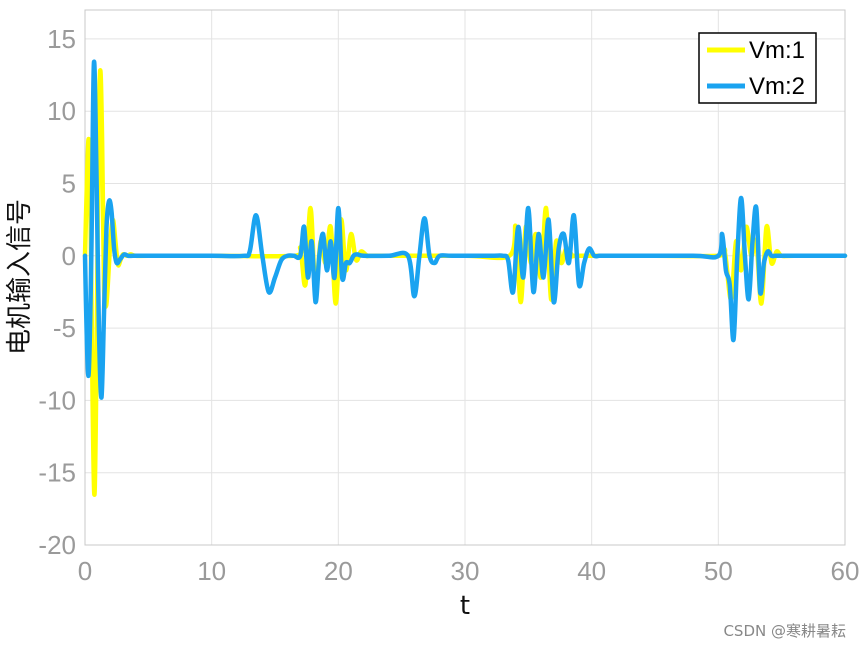 This screenshot has height=649, width=860. Describe the element at coordinates (69, 184) in the screenshot. I see `y-tick-label: 5` at that location.